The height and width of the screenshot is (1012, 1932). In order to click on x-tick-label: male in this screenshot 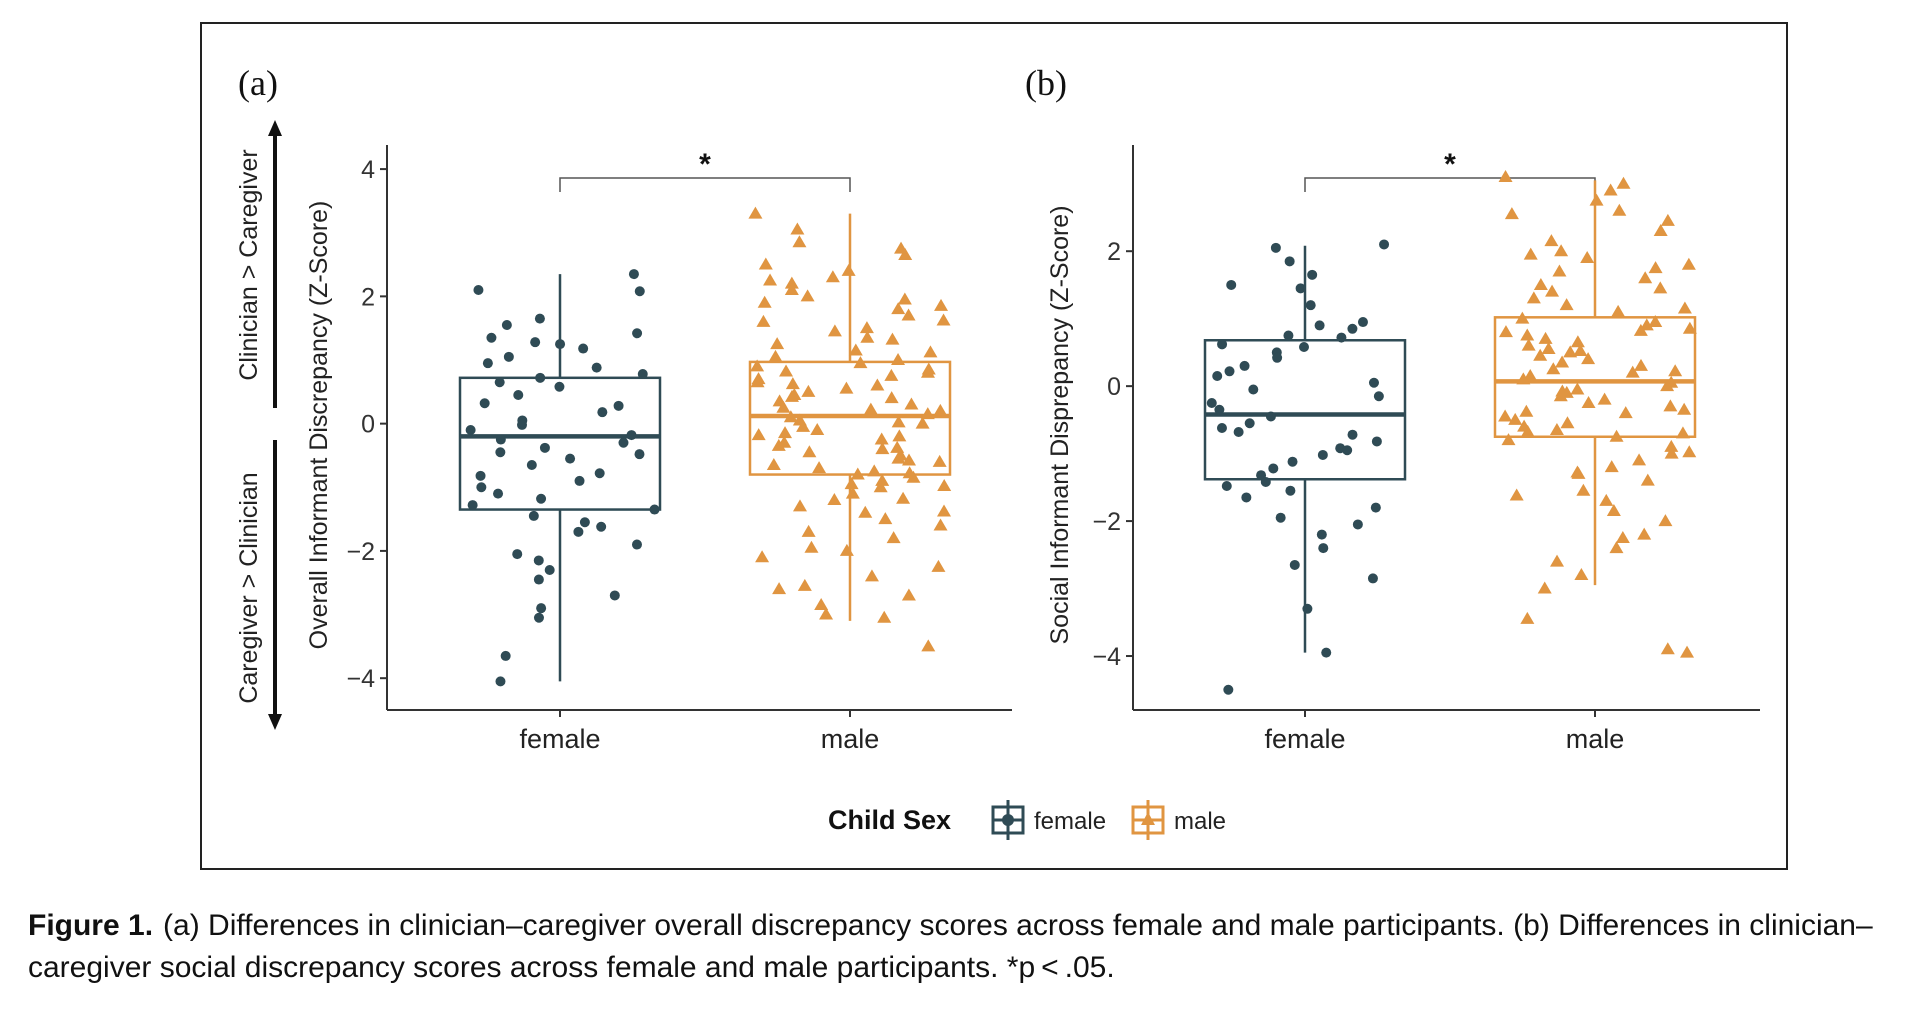, I will do `click(850, 739)`.